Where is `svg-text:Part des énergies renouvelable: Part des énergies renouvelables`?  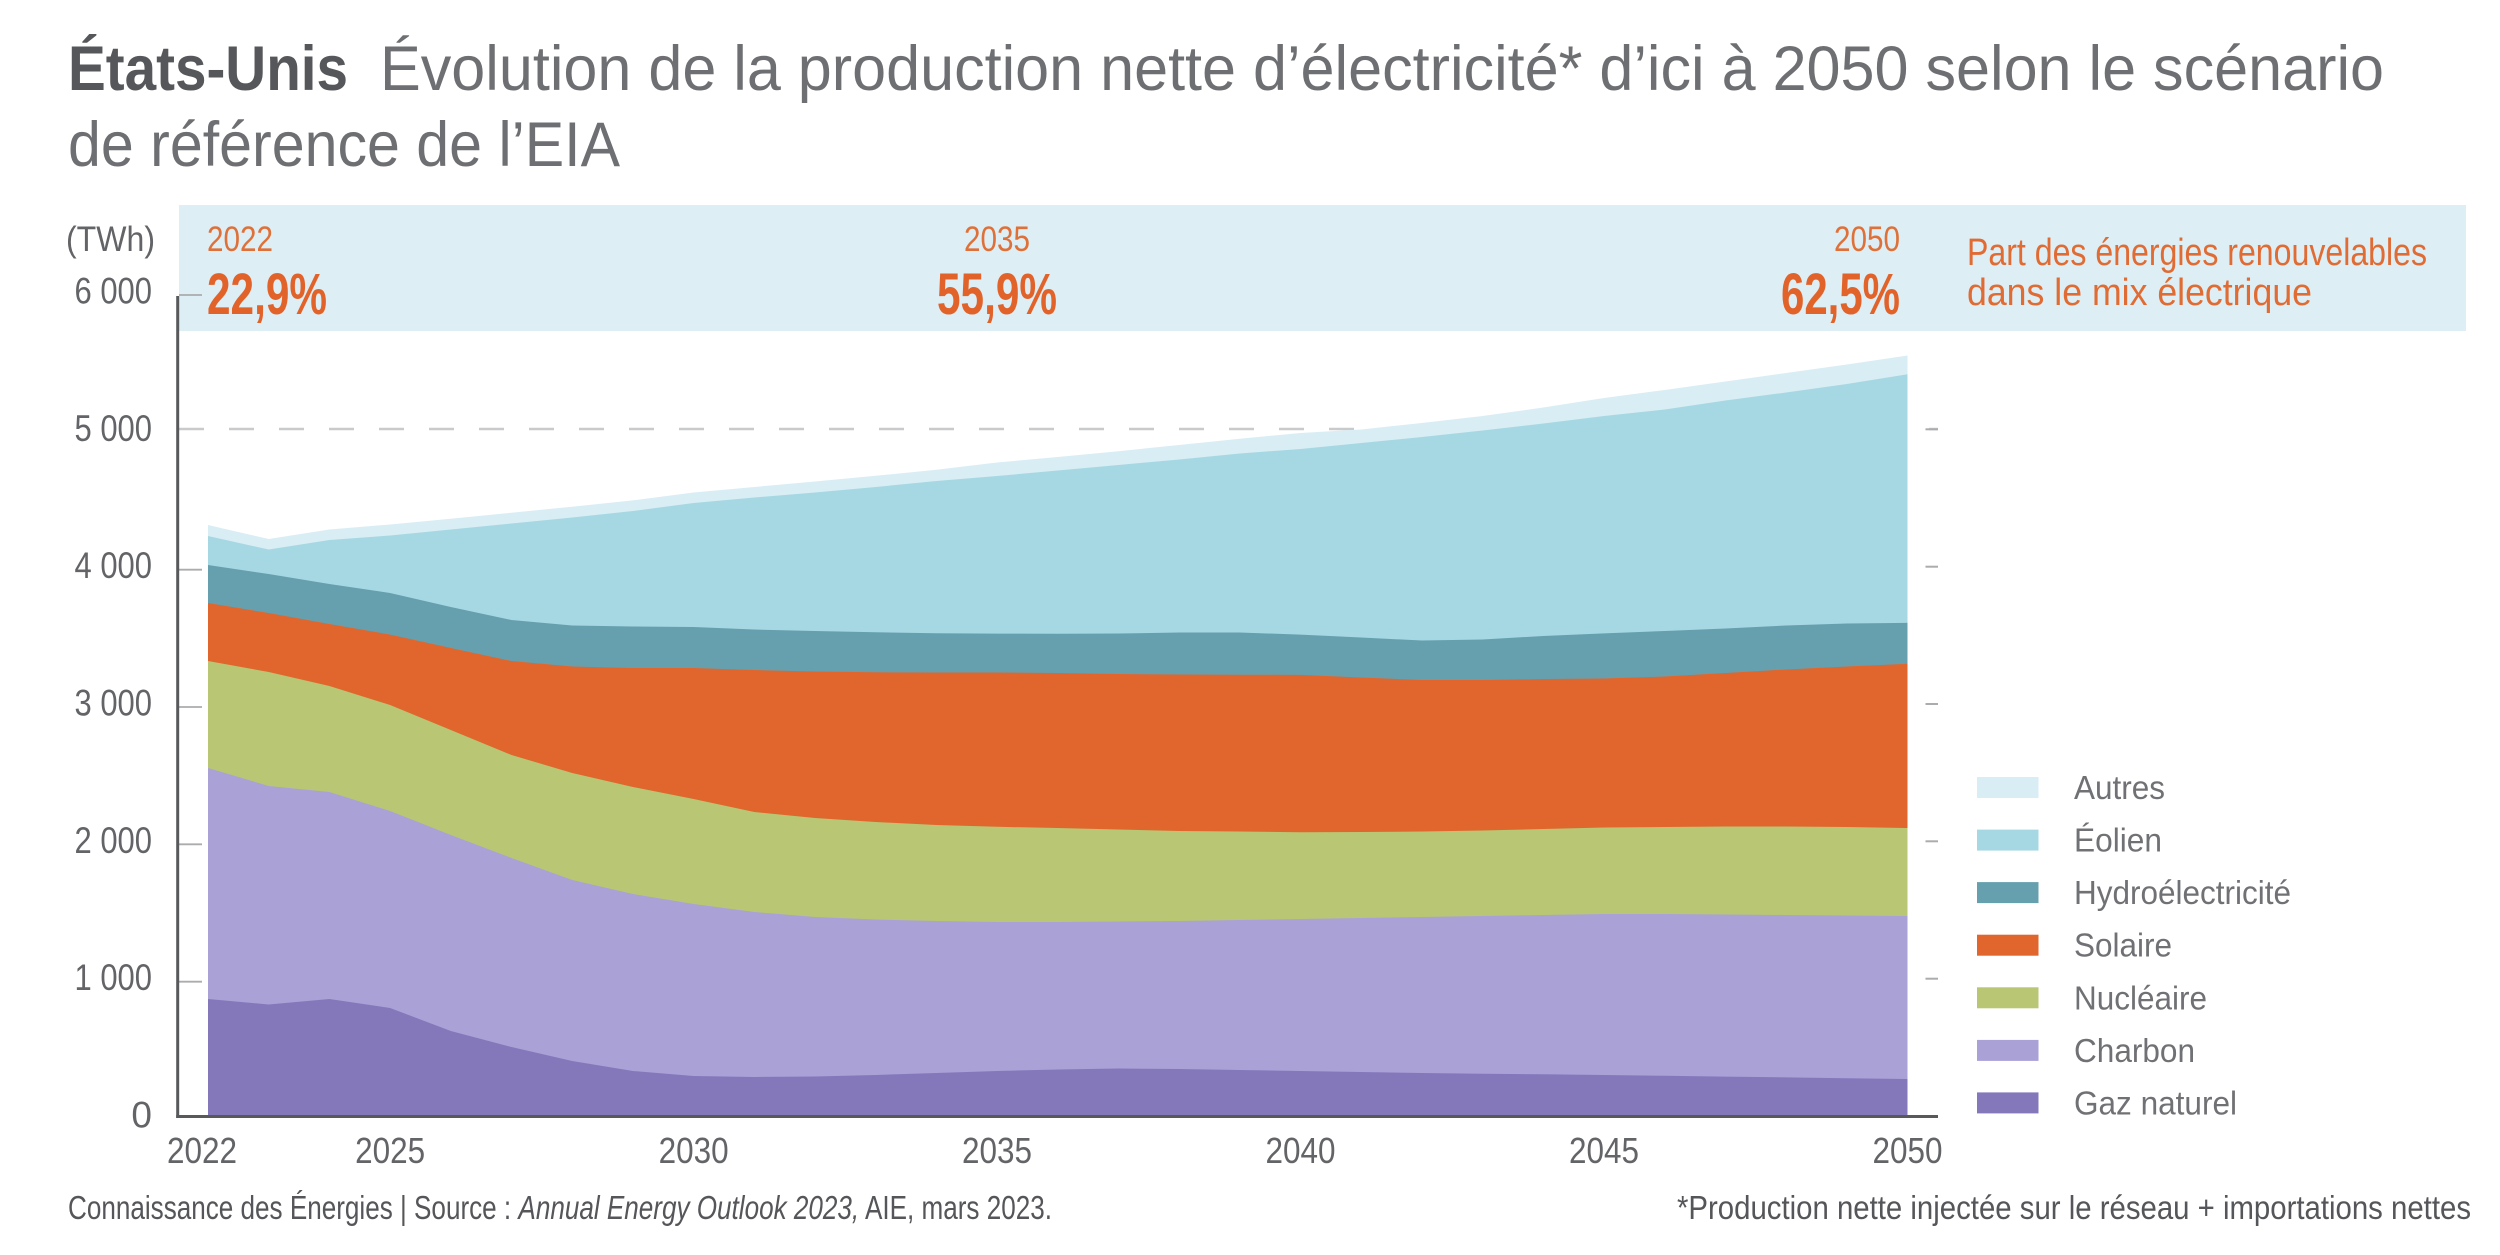 svg-text:Part des énergies renouvelable: Part des énergies renouvelables is located at coordinates (2197, 253).